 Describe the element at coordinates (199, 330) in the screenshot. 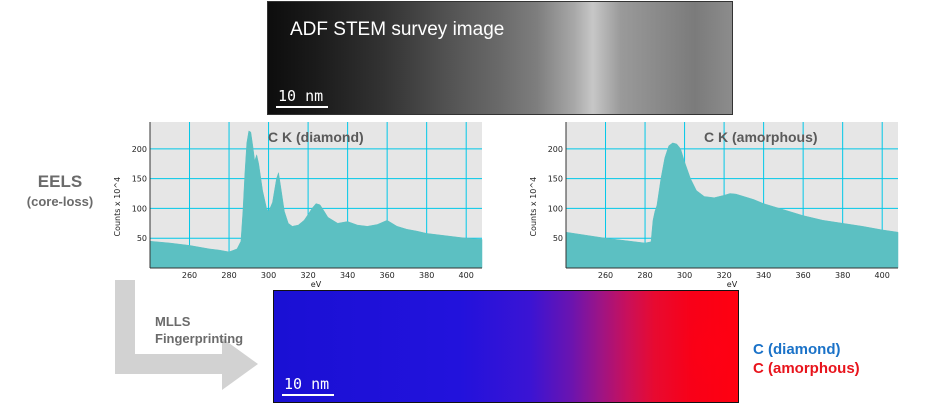

I see `mlls-label: MLLS Fingerprinting` at that location.